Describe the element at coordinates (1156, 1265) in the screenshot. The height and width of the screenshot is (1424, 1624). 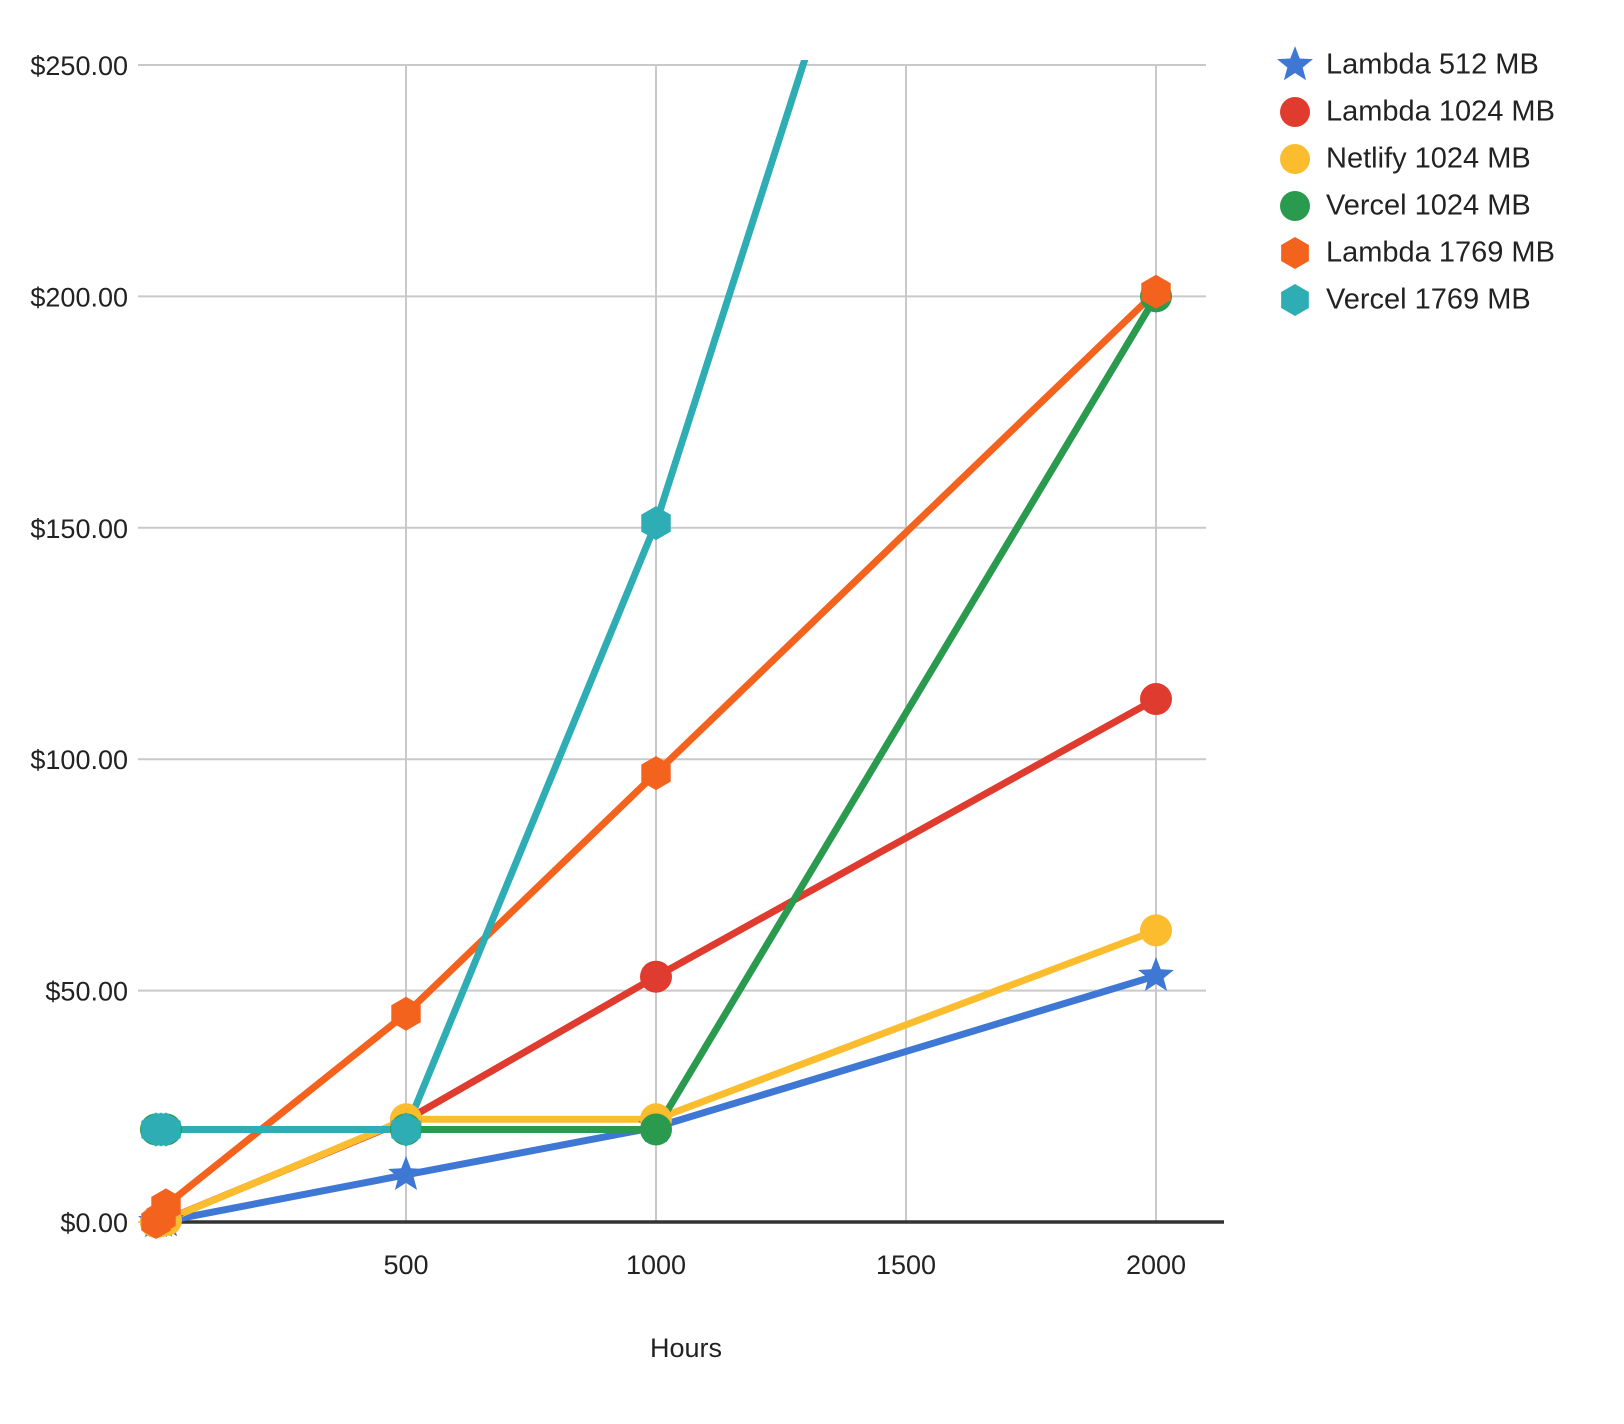
I see `x-tick-label: 2000` at that location.